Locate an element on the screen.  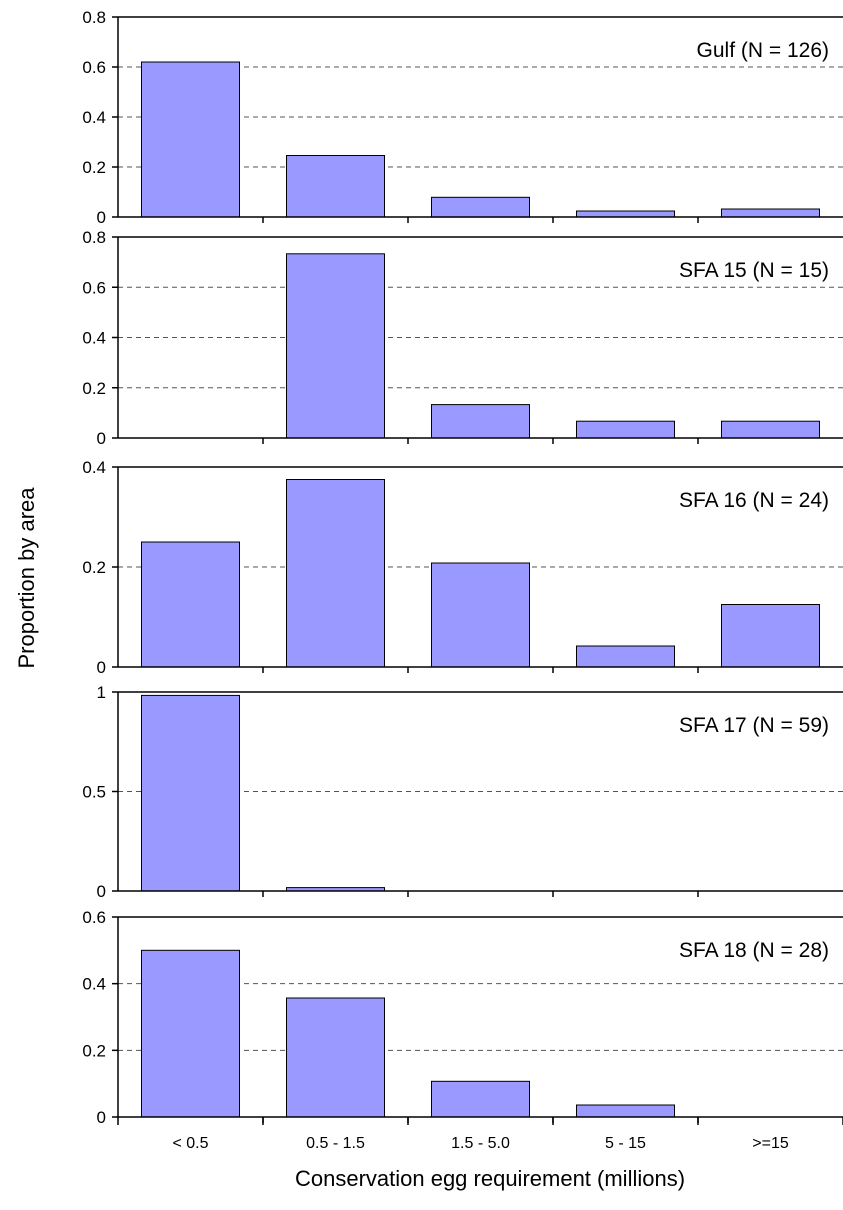
x-axis-labels: < 0.5 0.5 - 1.5 1.5 - 5.0 5 - 15 >=15 is located at coordinates (480, 1134).